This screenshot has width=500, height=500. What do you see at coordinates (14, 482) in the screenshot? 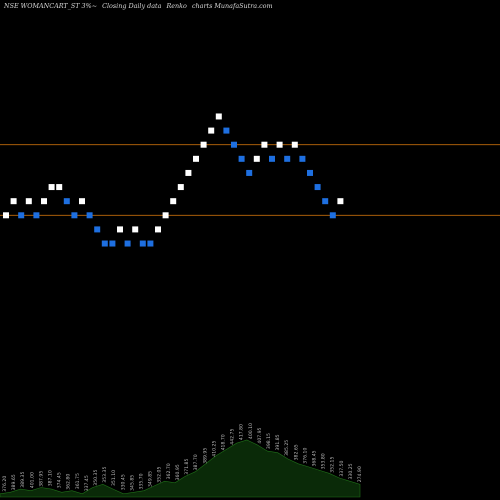
I see `price-label: 389.65` at bounding box center [14, 482].